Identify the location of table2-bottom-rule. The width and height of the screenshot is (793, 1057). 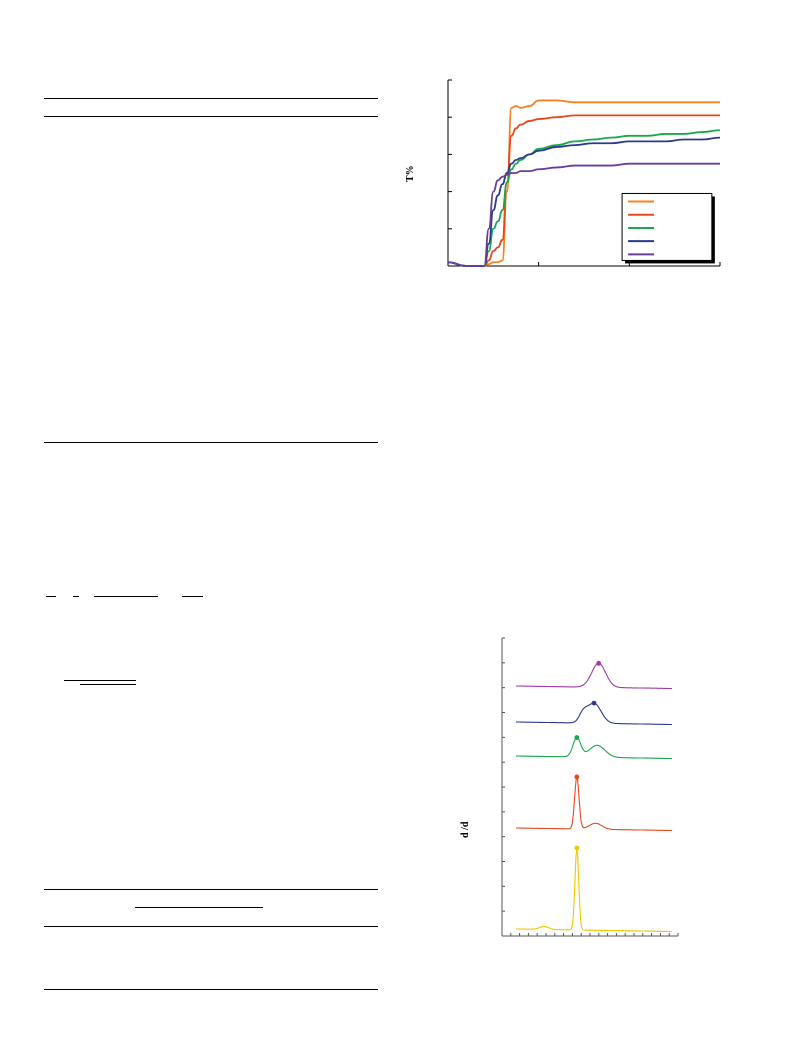
(211, 989).